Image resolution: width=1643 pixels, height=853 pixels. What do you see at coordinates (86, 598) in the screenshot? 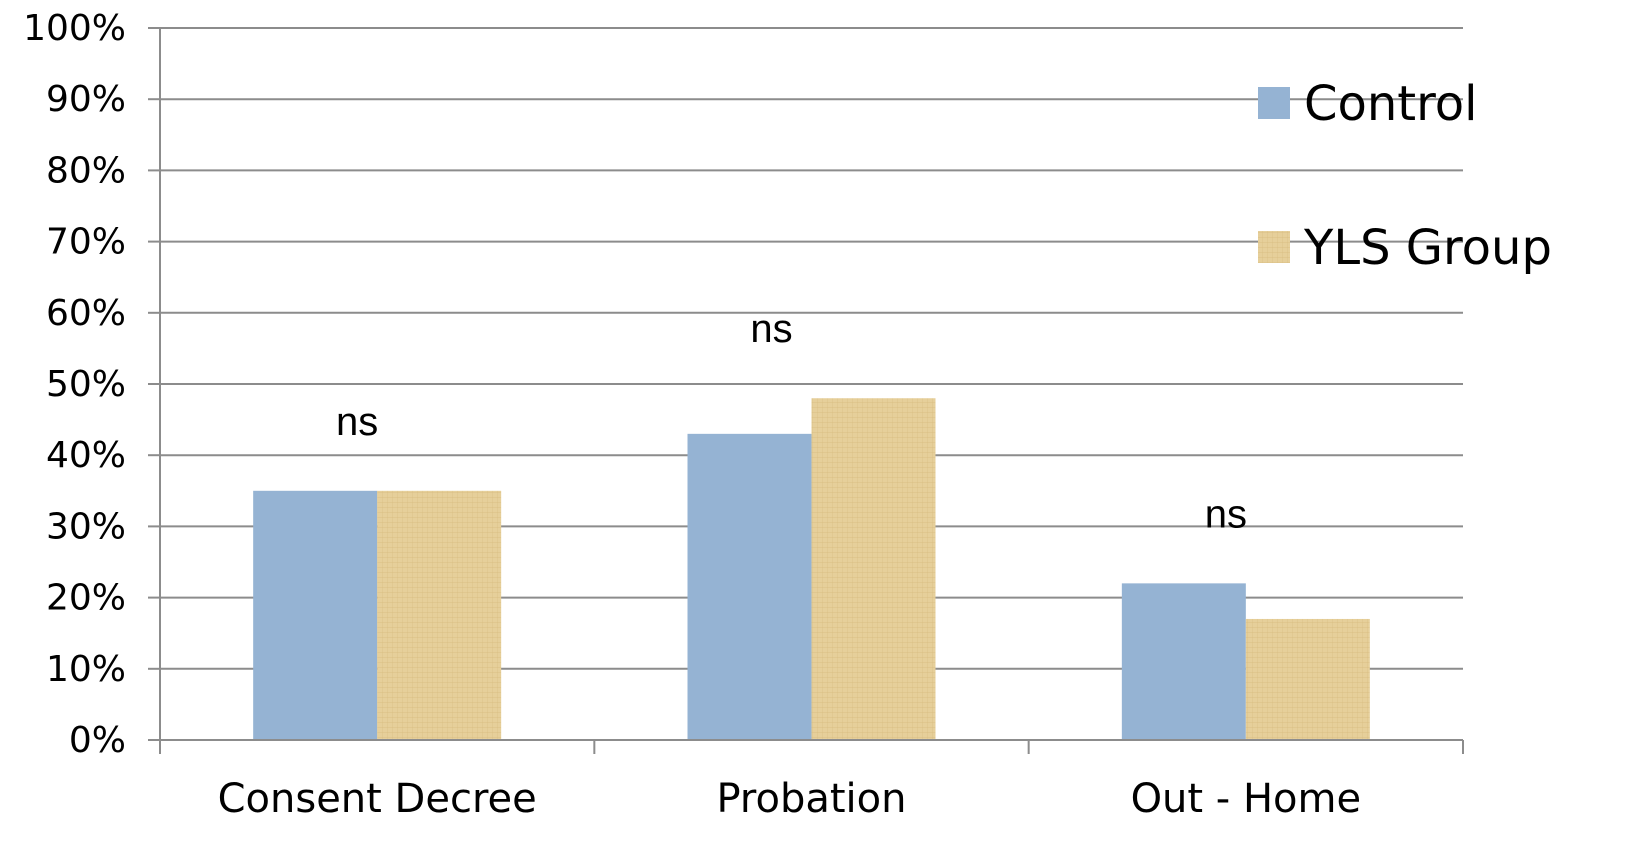
I see `y-tick-label: 20%` at bounding box center [86, 598].